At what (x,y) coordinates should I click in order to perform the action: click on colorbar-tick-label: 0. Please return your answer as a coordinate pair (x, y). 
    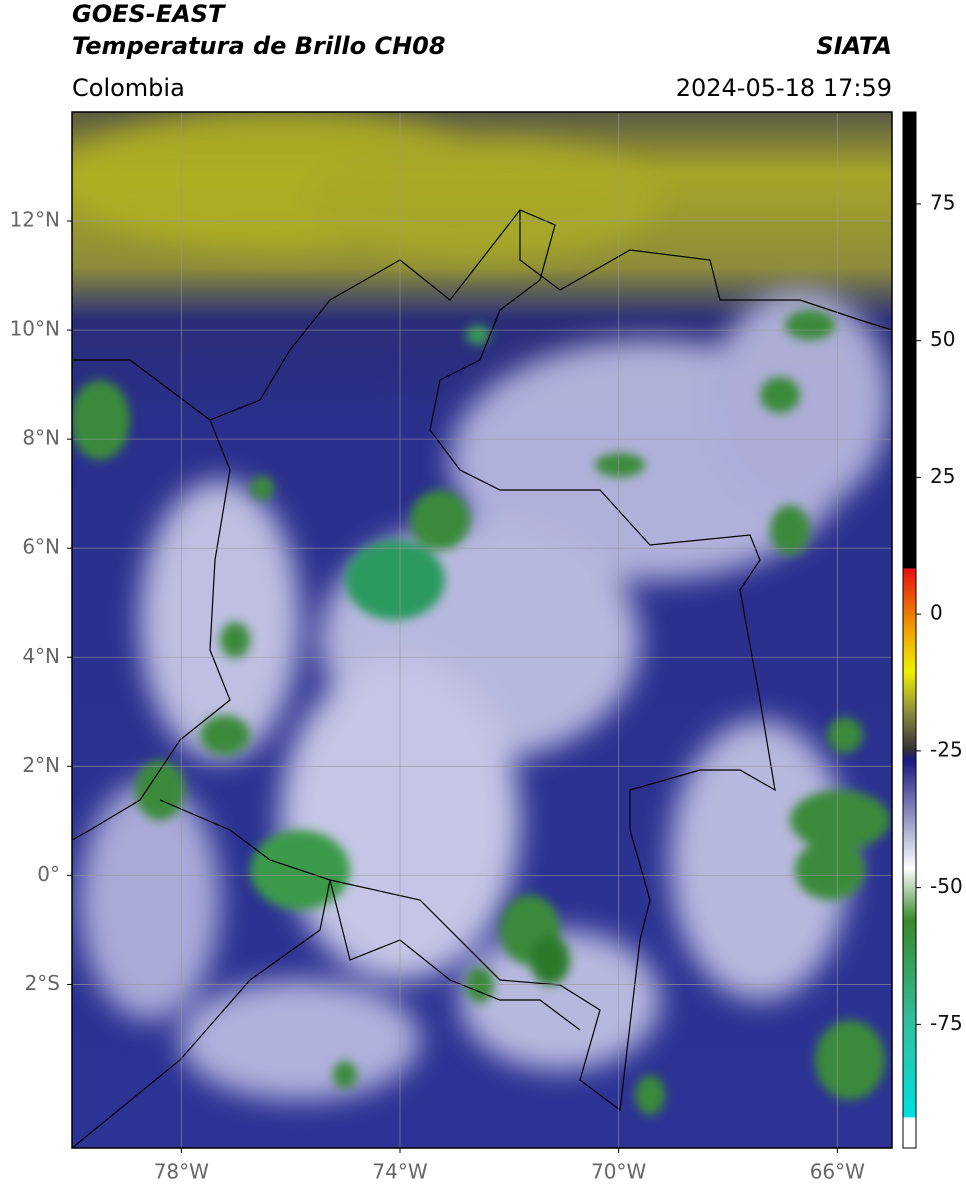
    Looking at the image, I should click on (936, 613).